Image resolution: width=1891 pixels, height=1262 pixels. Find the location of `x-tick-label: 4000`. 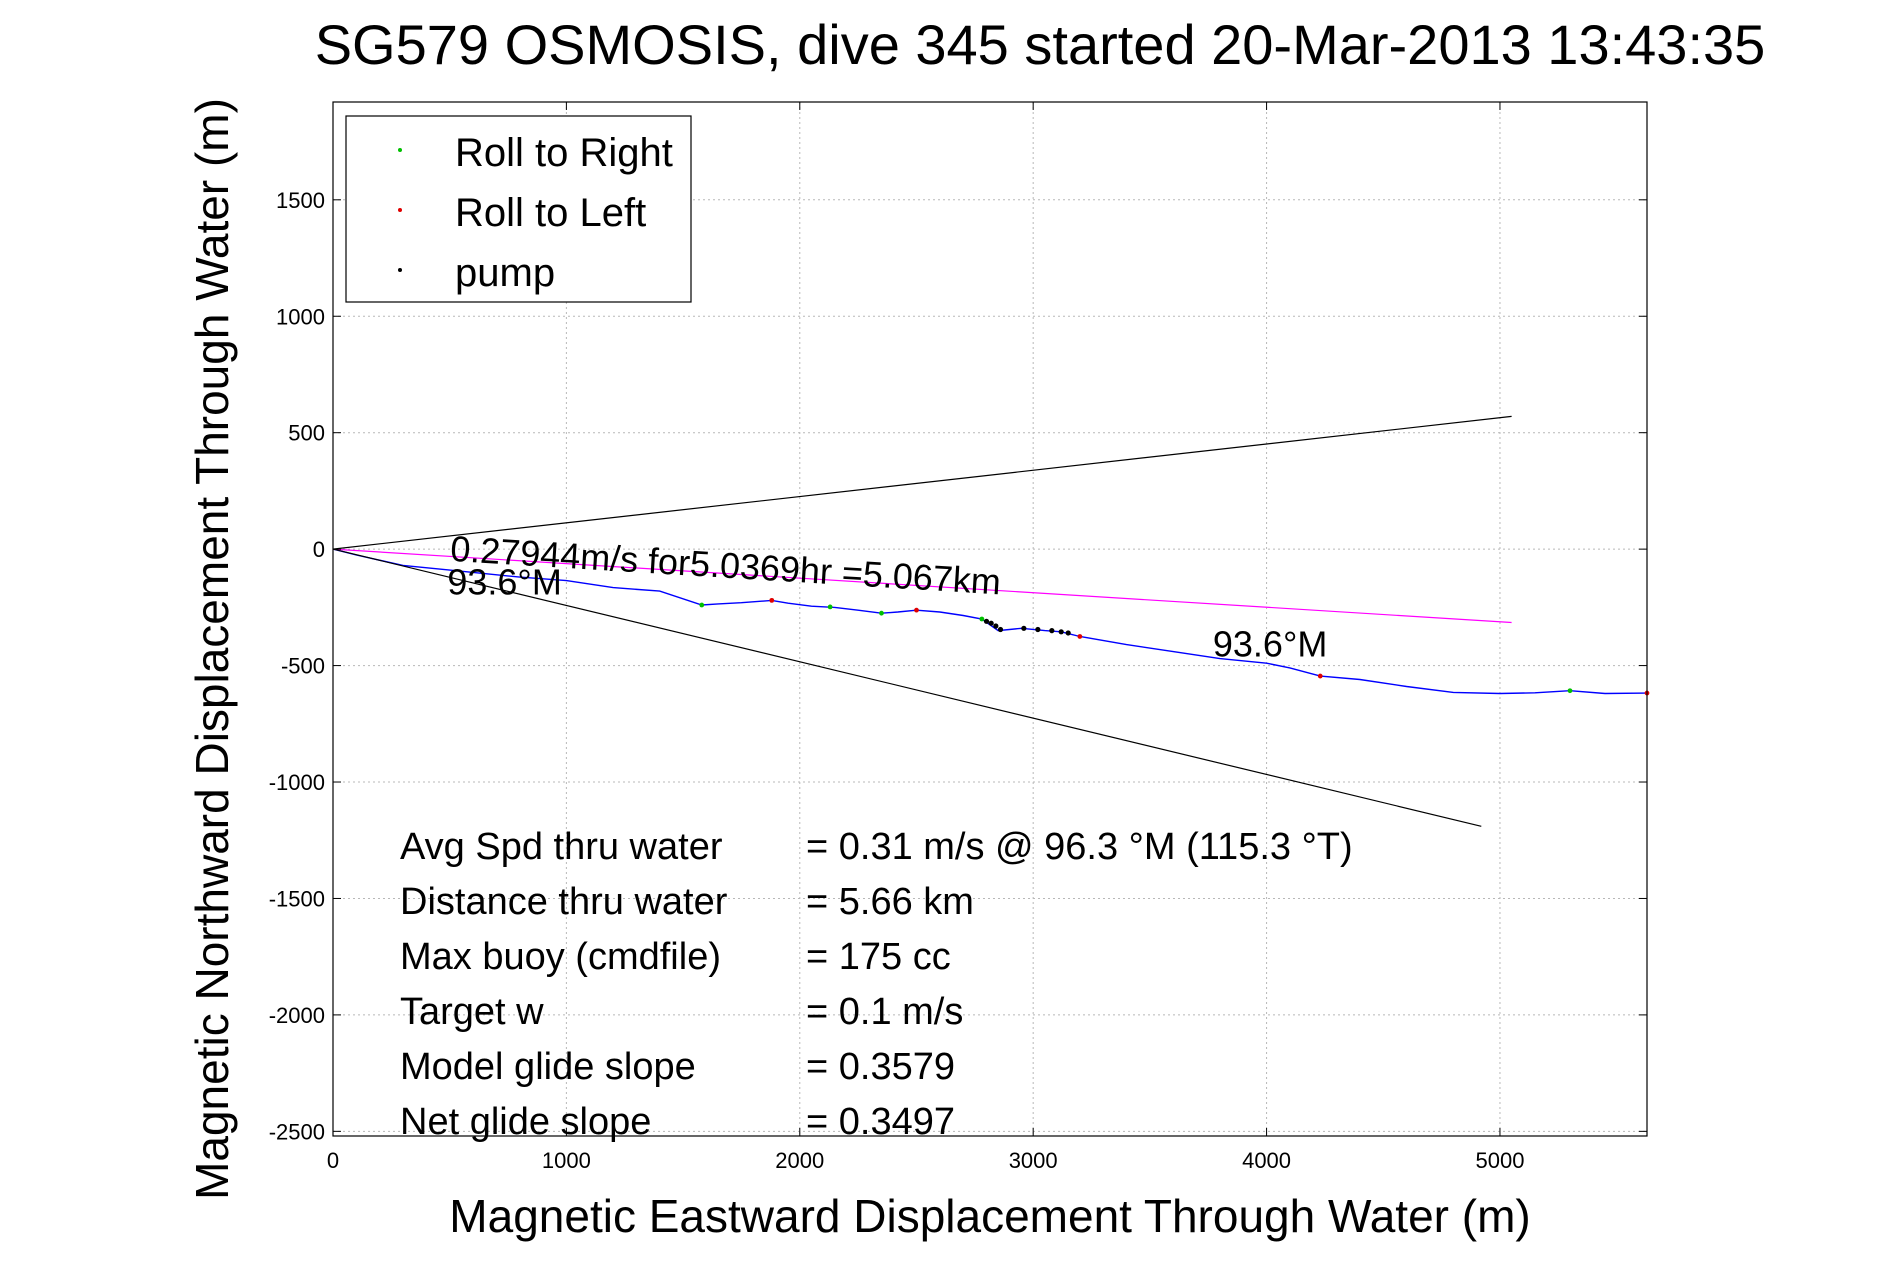

x-tick-label: 4000 is located at coordinates (1266, 1160).